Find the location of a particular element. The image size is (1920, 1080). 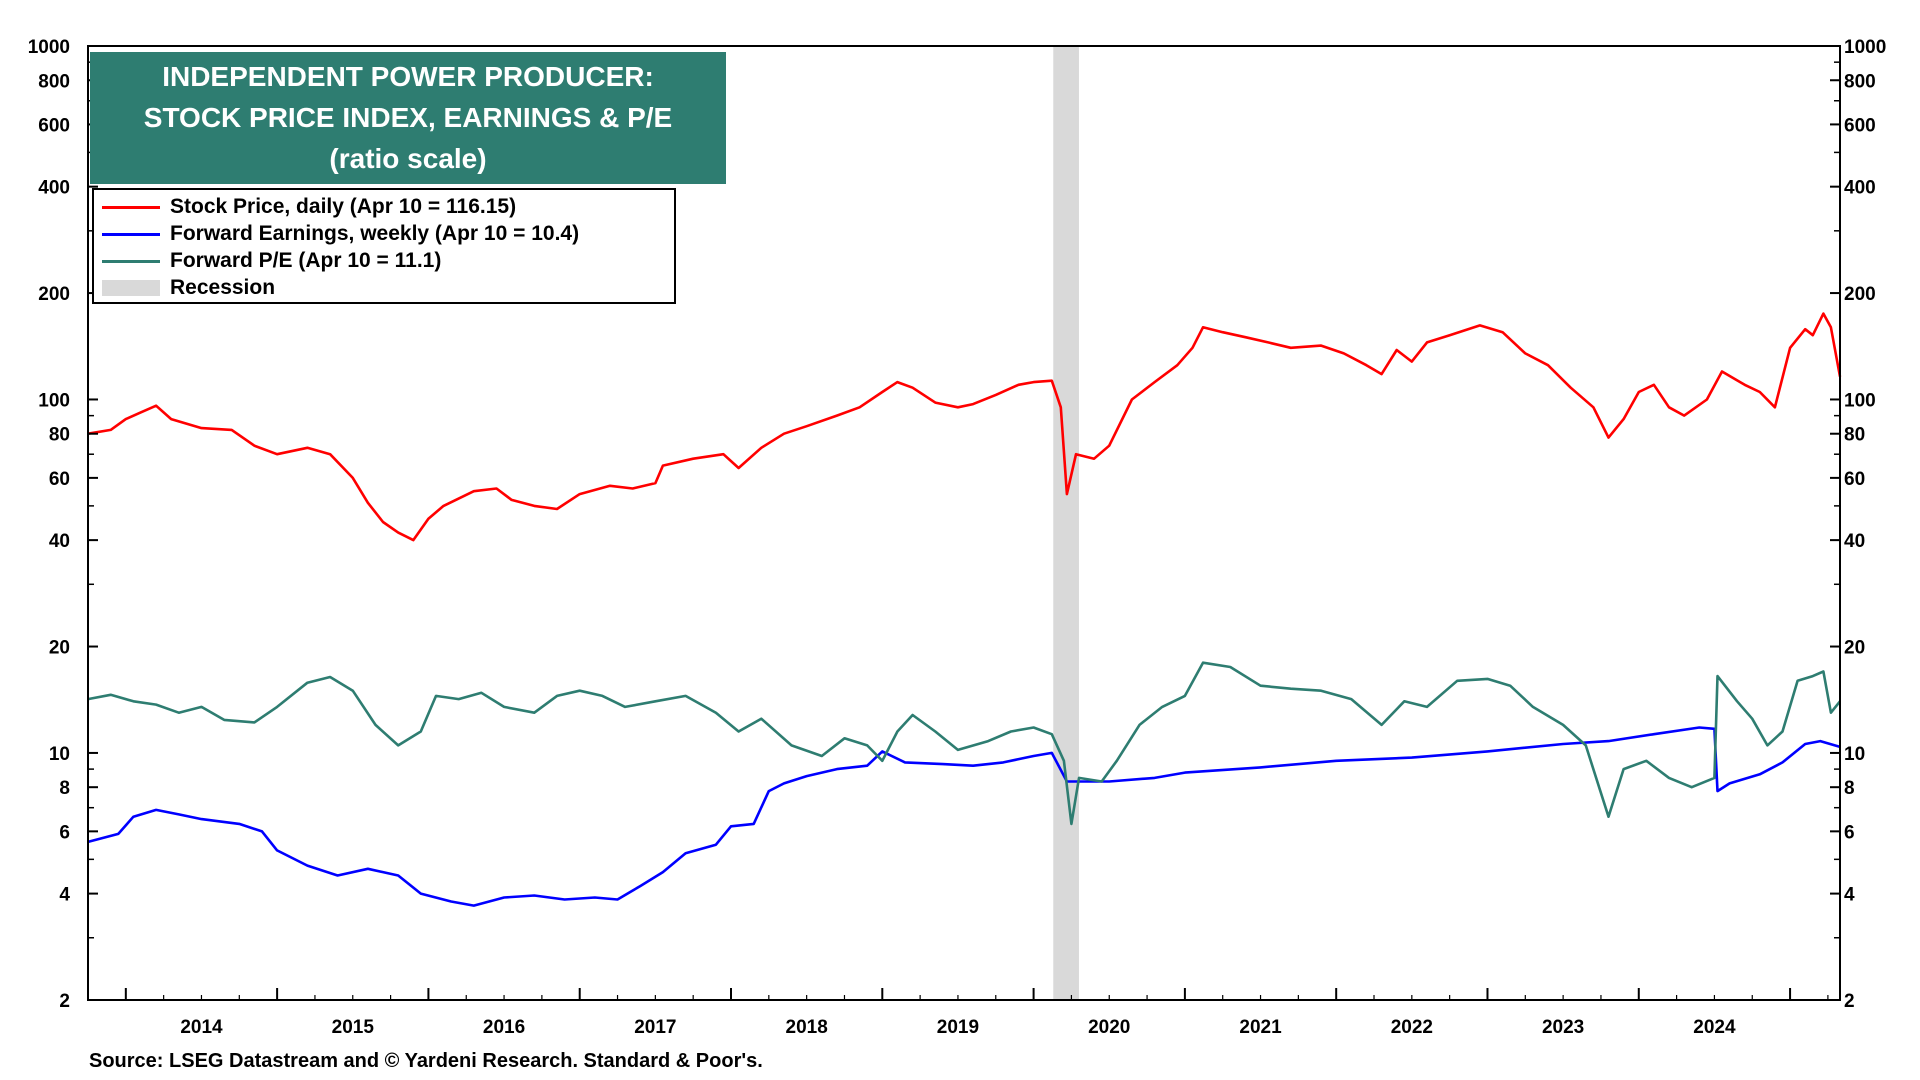

x-tick-label: 2015 is located at coordinates (353, 1027).